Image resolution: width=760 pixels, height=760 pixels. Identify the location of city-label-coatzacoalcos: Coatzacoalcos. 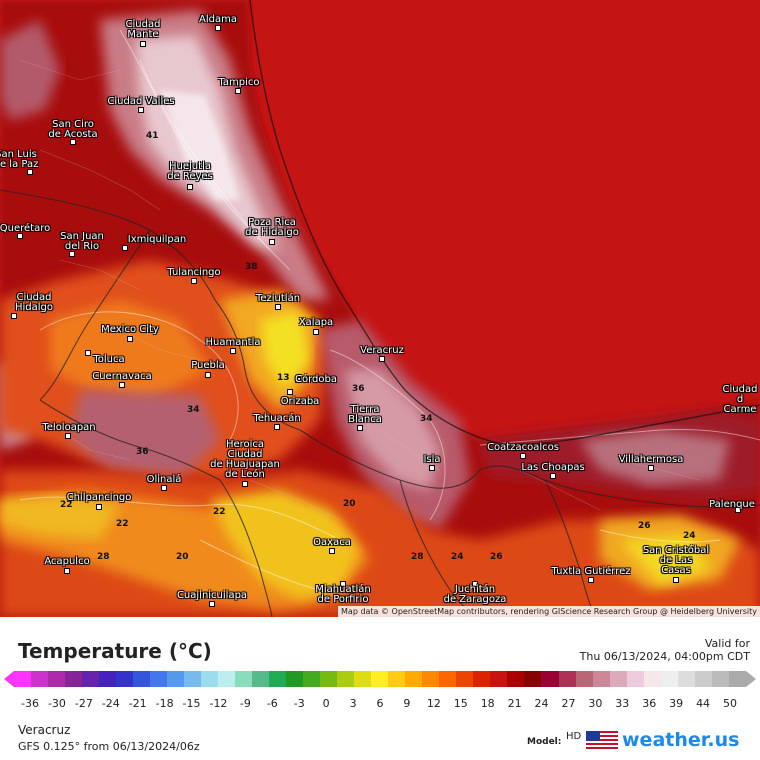
(523, 447).